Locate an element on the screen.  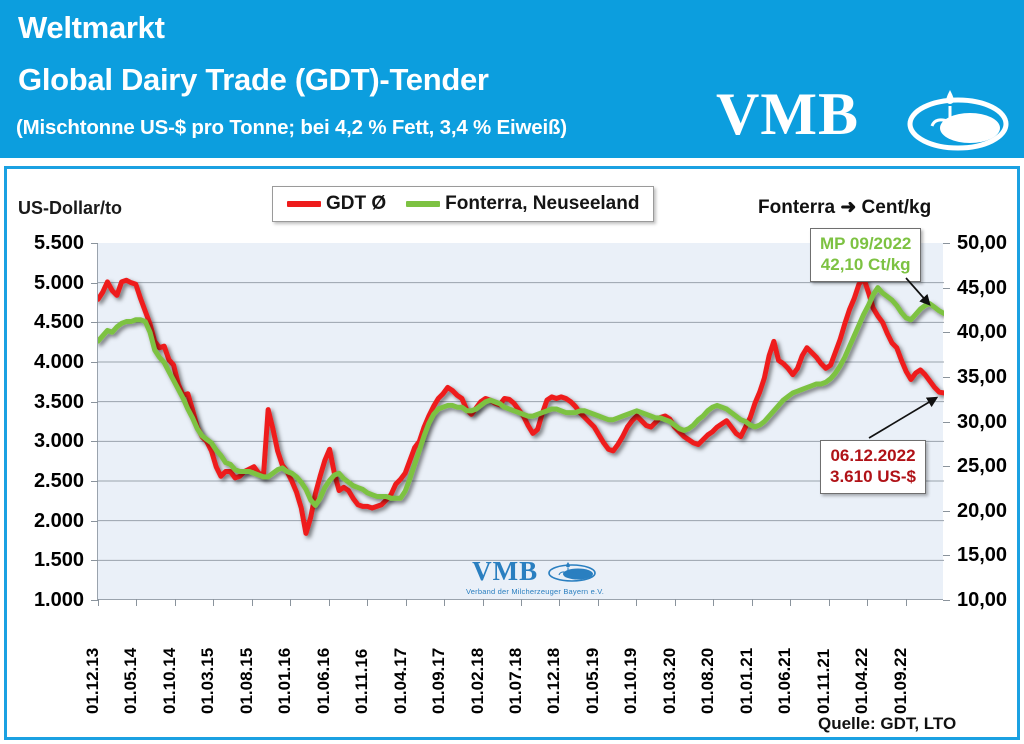
x-tick-label: 01.02.18 is located at coordinates (477, 680).